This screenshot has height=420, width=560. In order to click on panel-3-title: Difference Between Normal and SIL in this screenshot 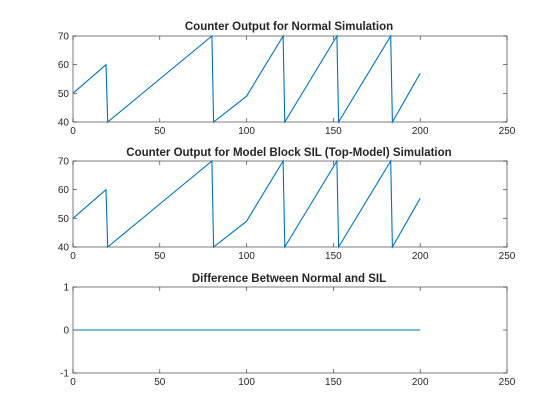, I will do `click(289, 279)`.